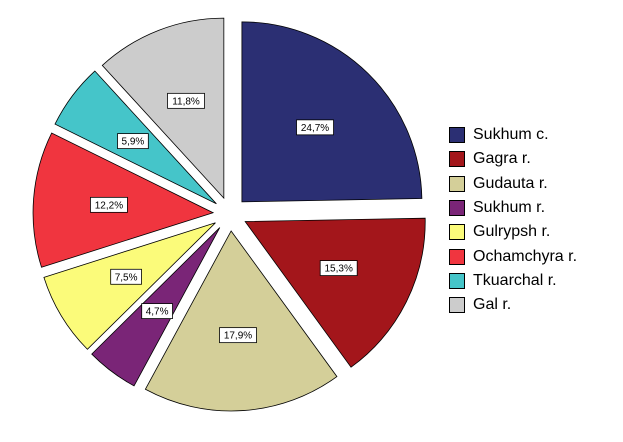  I want to click on slice-data-label: 7,5%, so click(126, 276).